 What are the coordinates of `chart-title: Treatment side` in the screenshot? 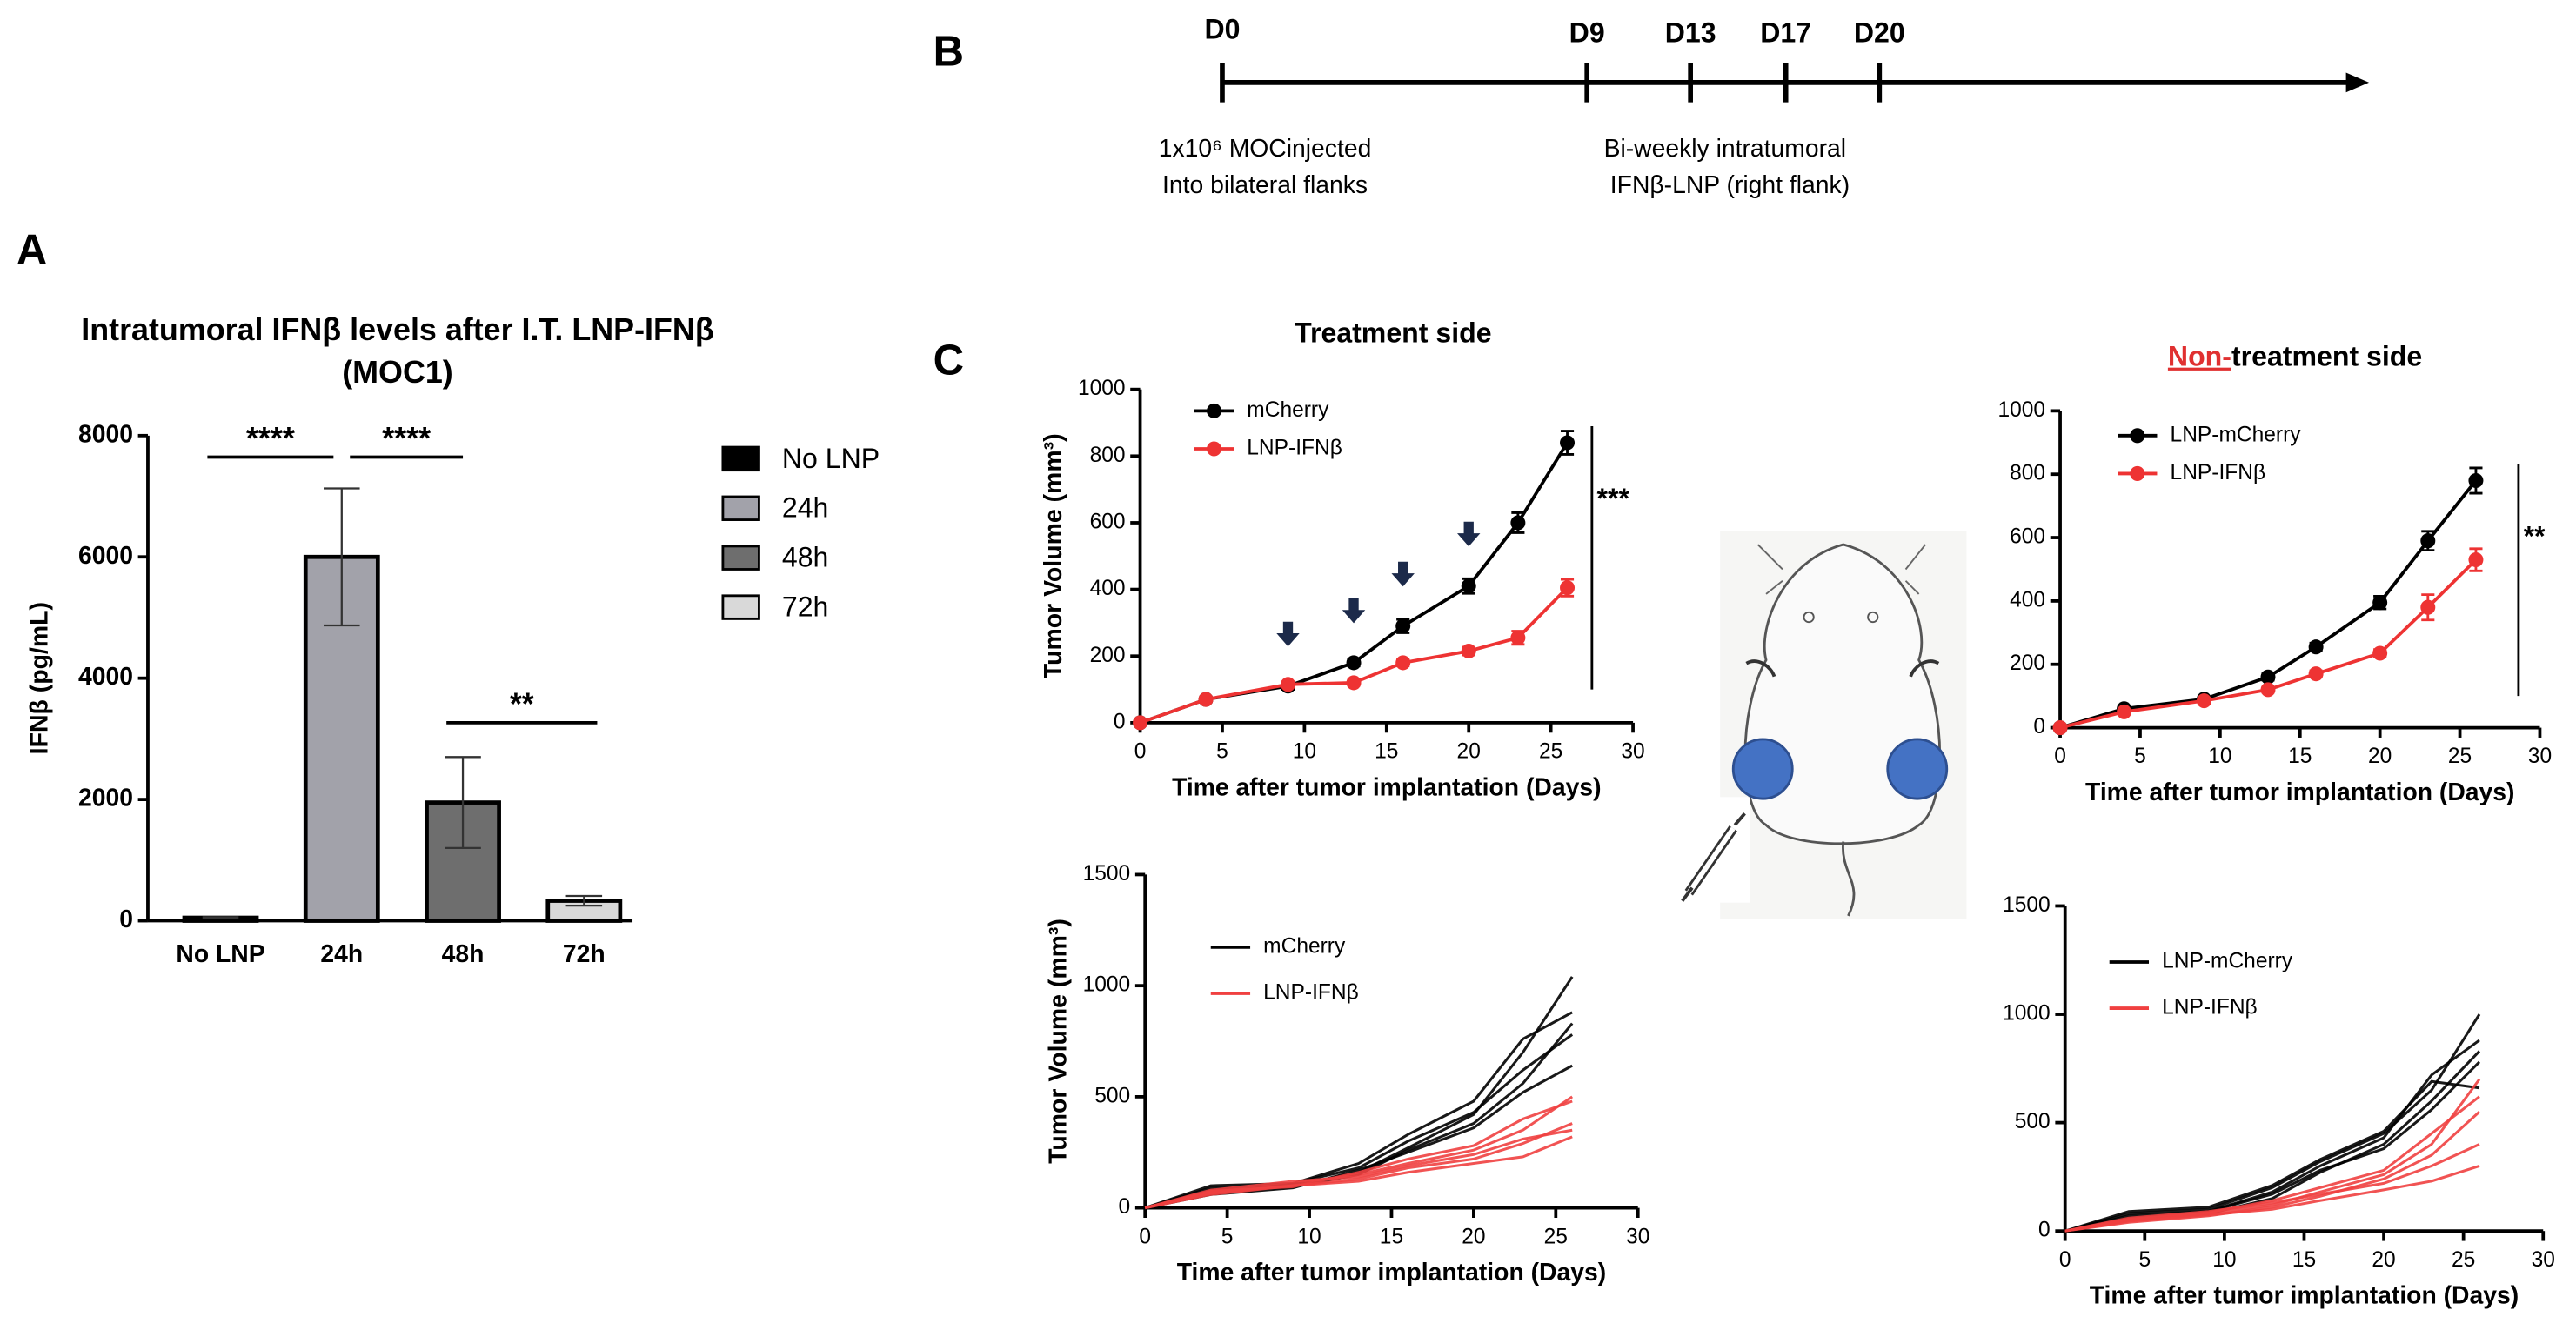 It's located at (1393, 333).